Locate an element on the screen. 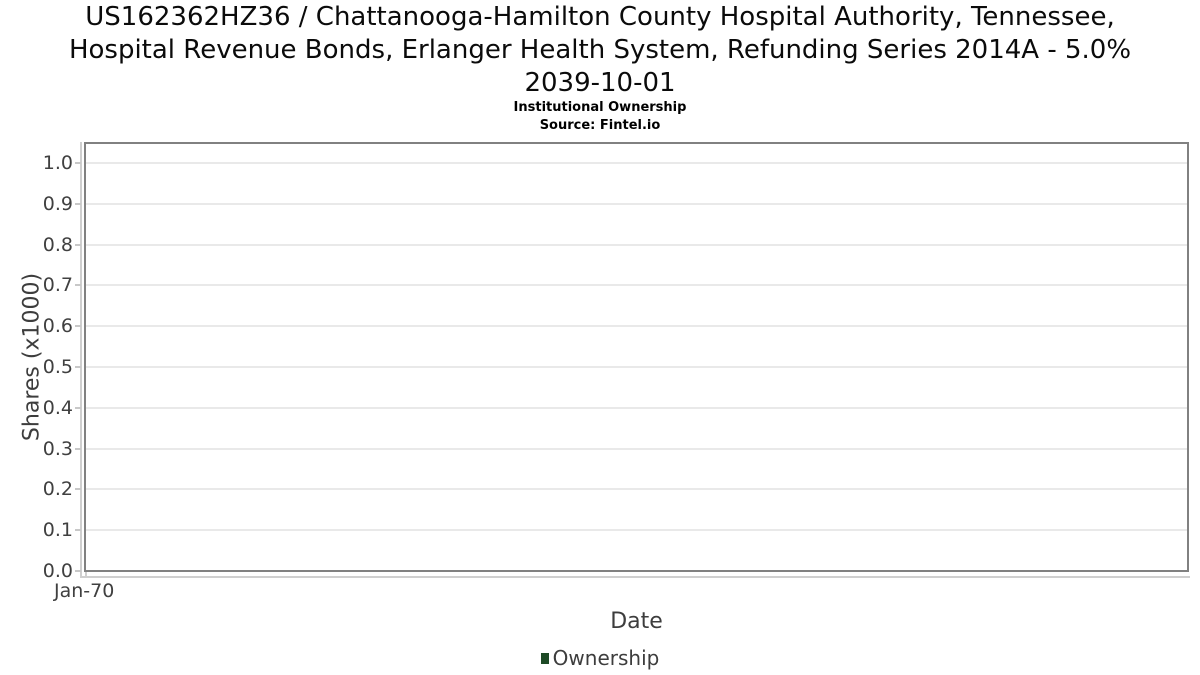 This screenshot has height=675, width=1200. legend-marker-ownership is located at coordinates (544, 658).